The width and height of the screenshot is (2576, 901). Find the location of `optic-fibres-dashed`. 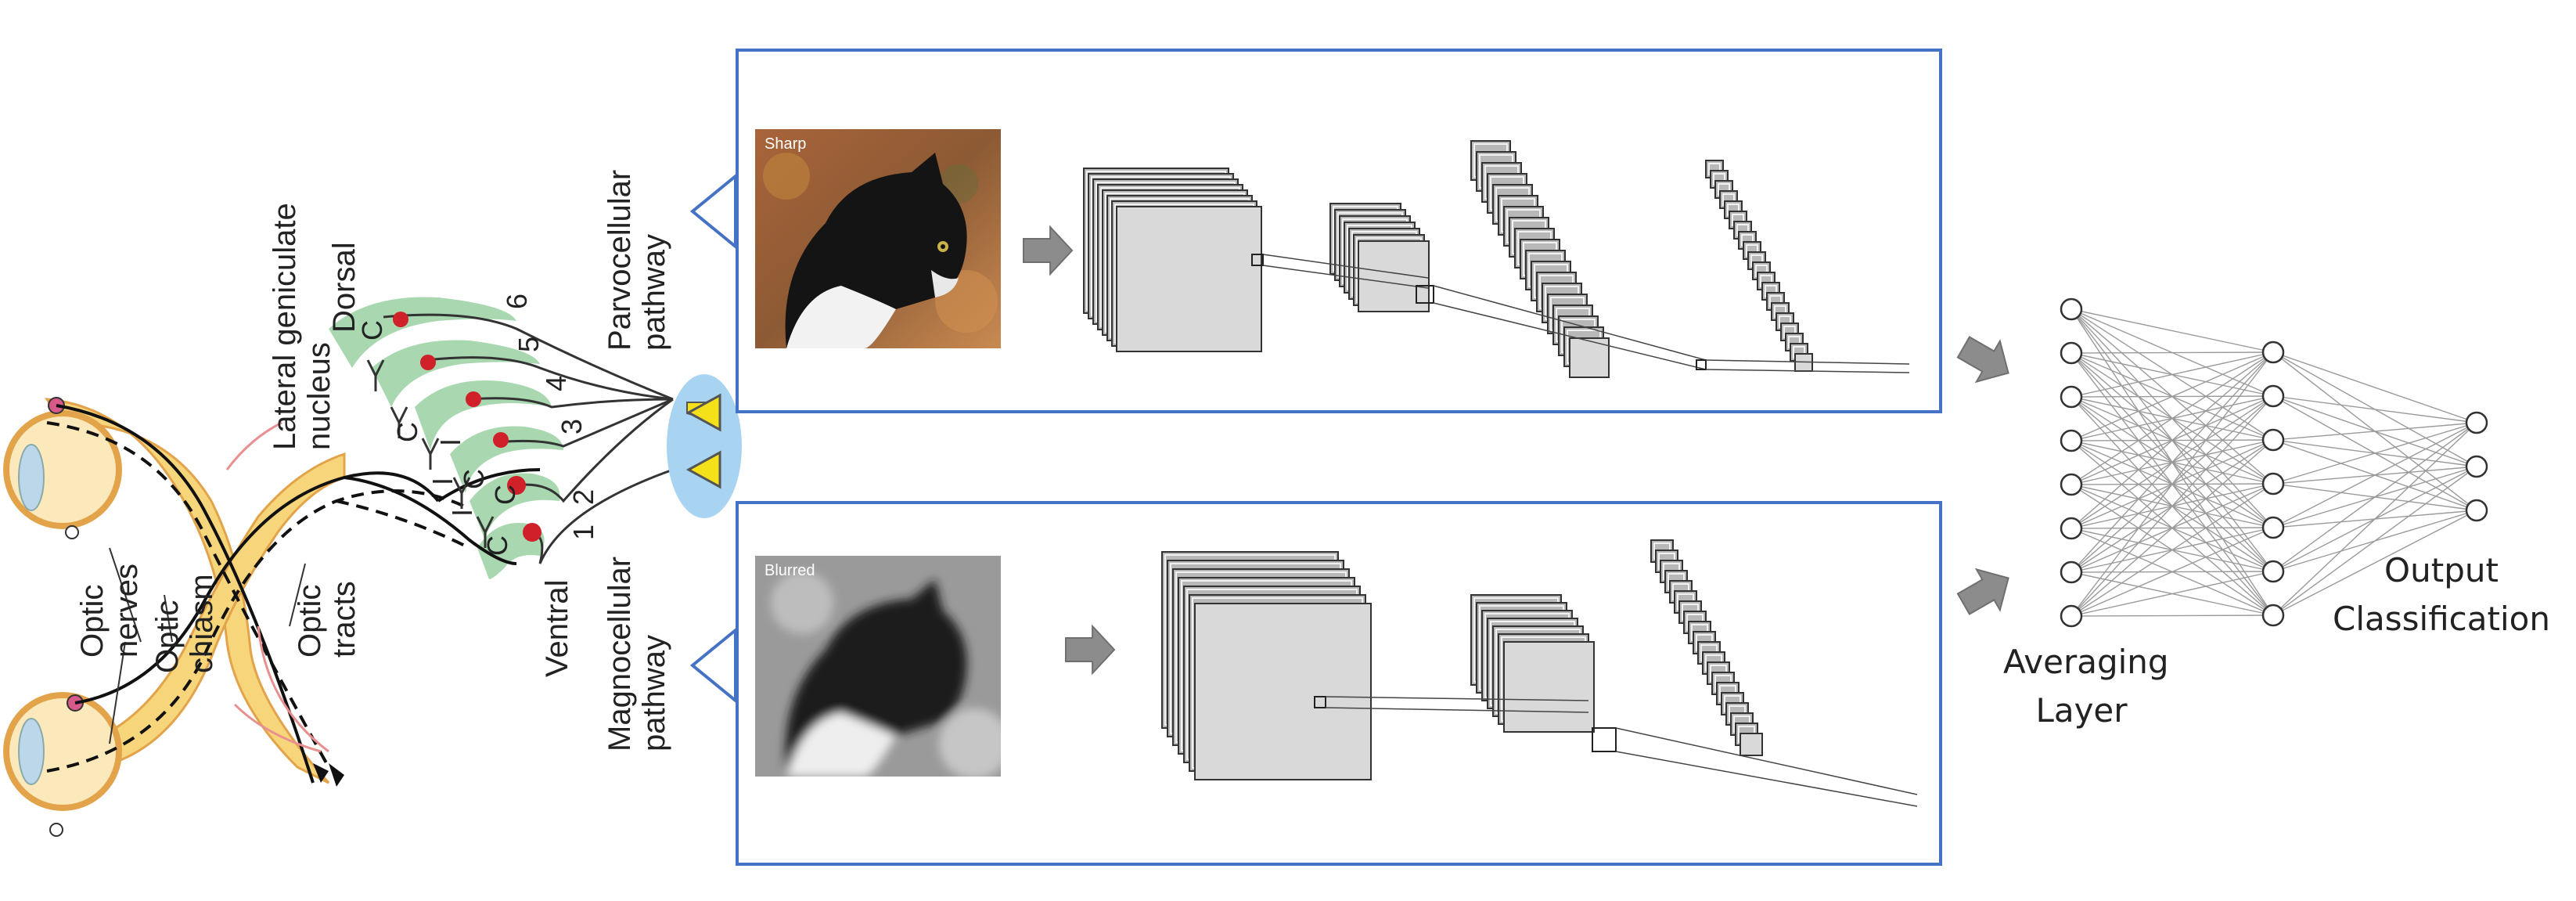

optic-fibres-dashed is located at coordinates (258, 597).